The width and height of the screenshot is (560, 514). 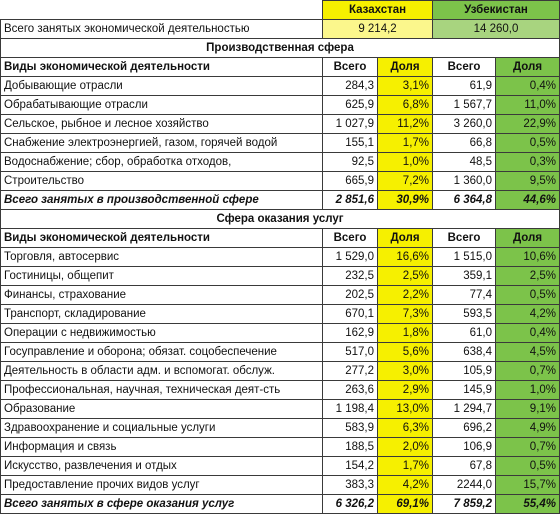 What do you see at coordinates (464, 371) in the screenshot?
I see `uzbekistan-total: 105,9` at bounding box center [464, 371].